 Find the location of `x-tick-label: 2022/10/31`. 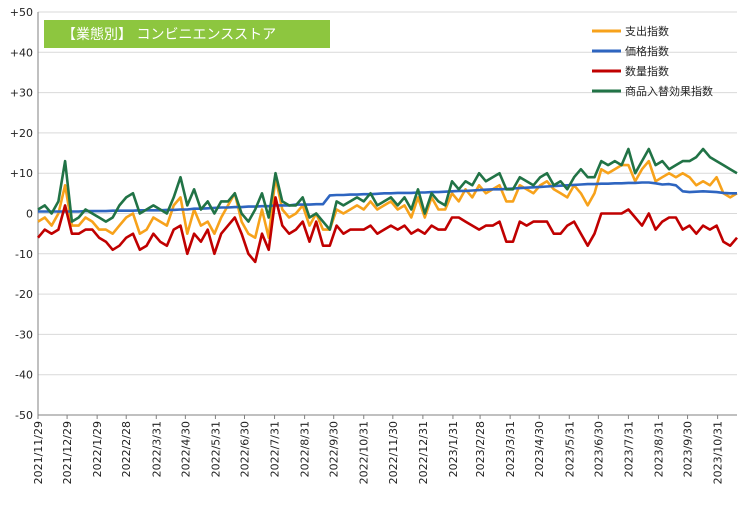

x-tick-label: 2022/10/31 is located at coordinates (364, 452).